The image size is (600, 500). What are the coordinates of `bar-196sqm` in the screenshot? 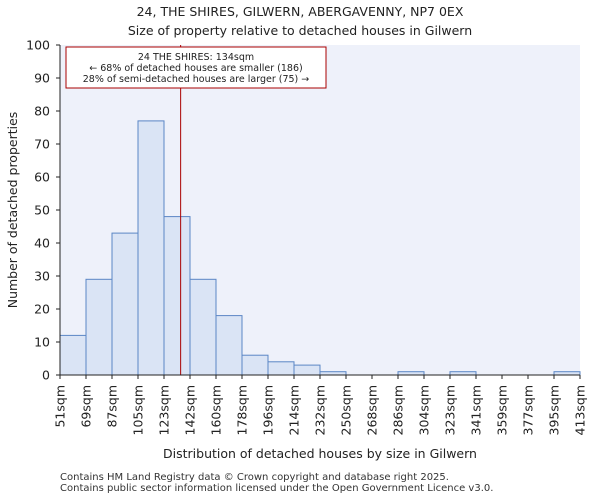 It's located at (281, 368).